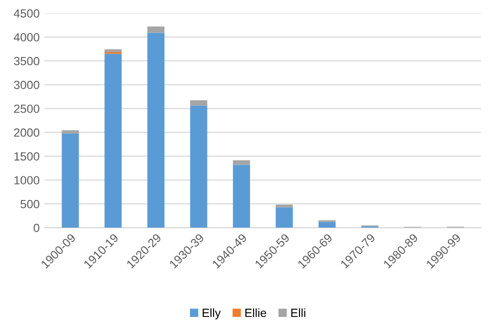 This screenshot has width=496, height=330. Describe the element at coordinates (27, 180) in the screenshot. I see `y-tick-label: 1000` at that location.